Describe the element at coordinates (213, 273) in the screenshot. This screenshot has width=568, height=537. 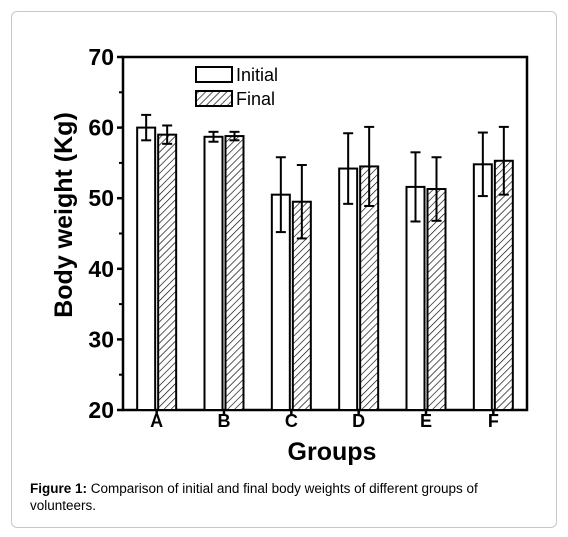
I see `bar-initial-b` at that location.